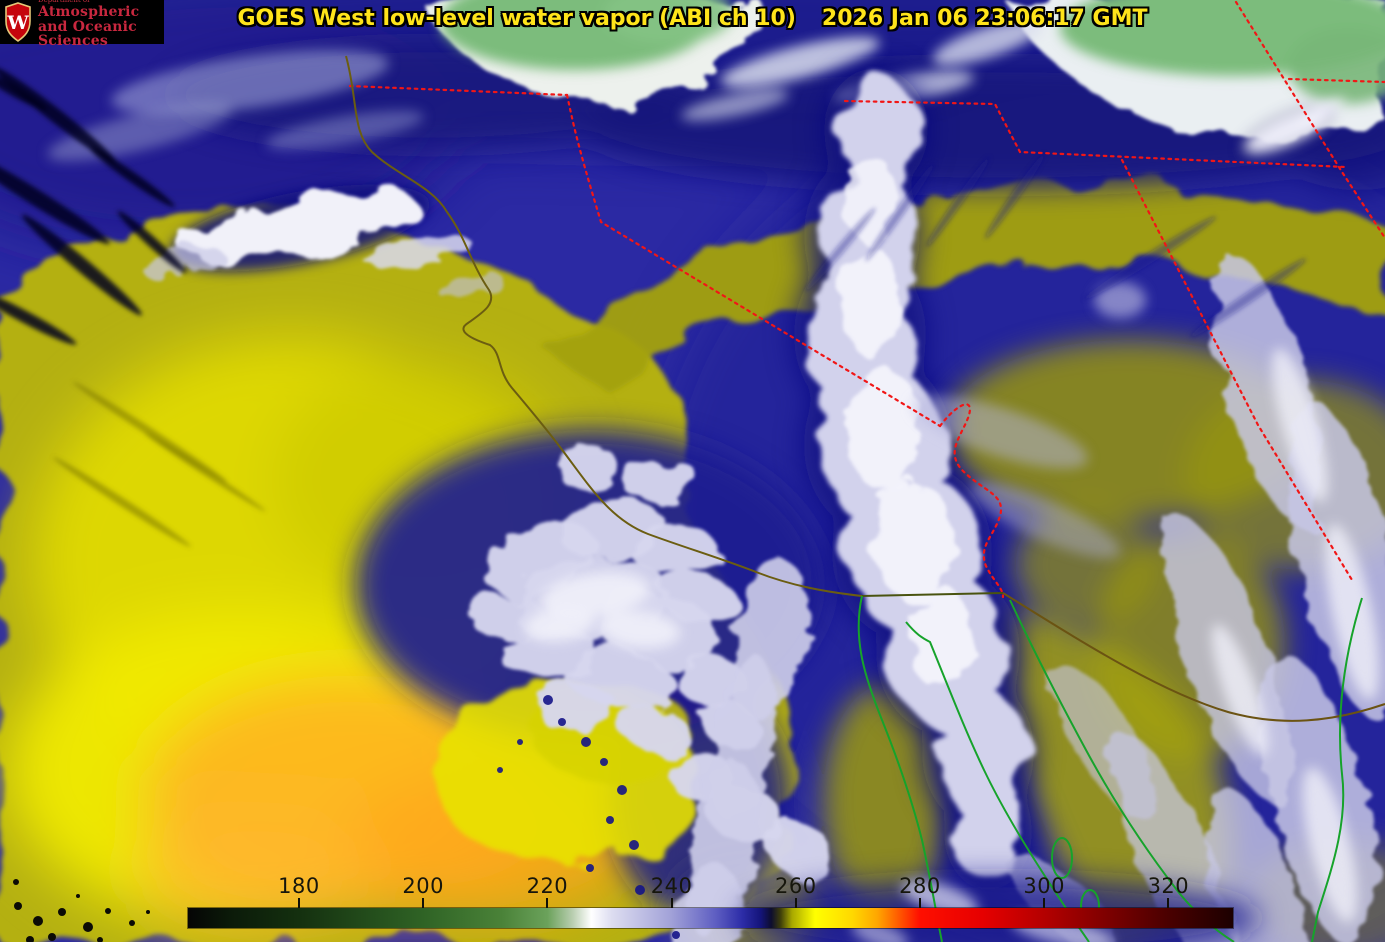  Describe the element at coordinates (101, 2) in the screenshot. I see `logo-dept-line: Department of` at that location.